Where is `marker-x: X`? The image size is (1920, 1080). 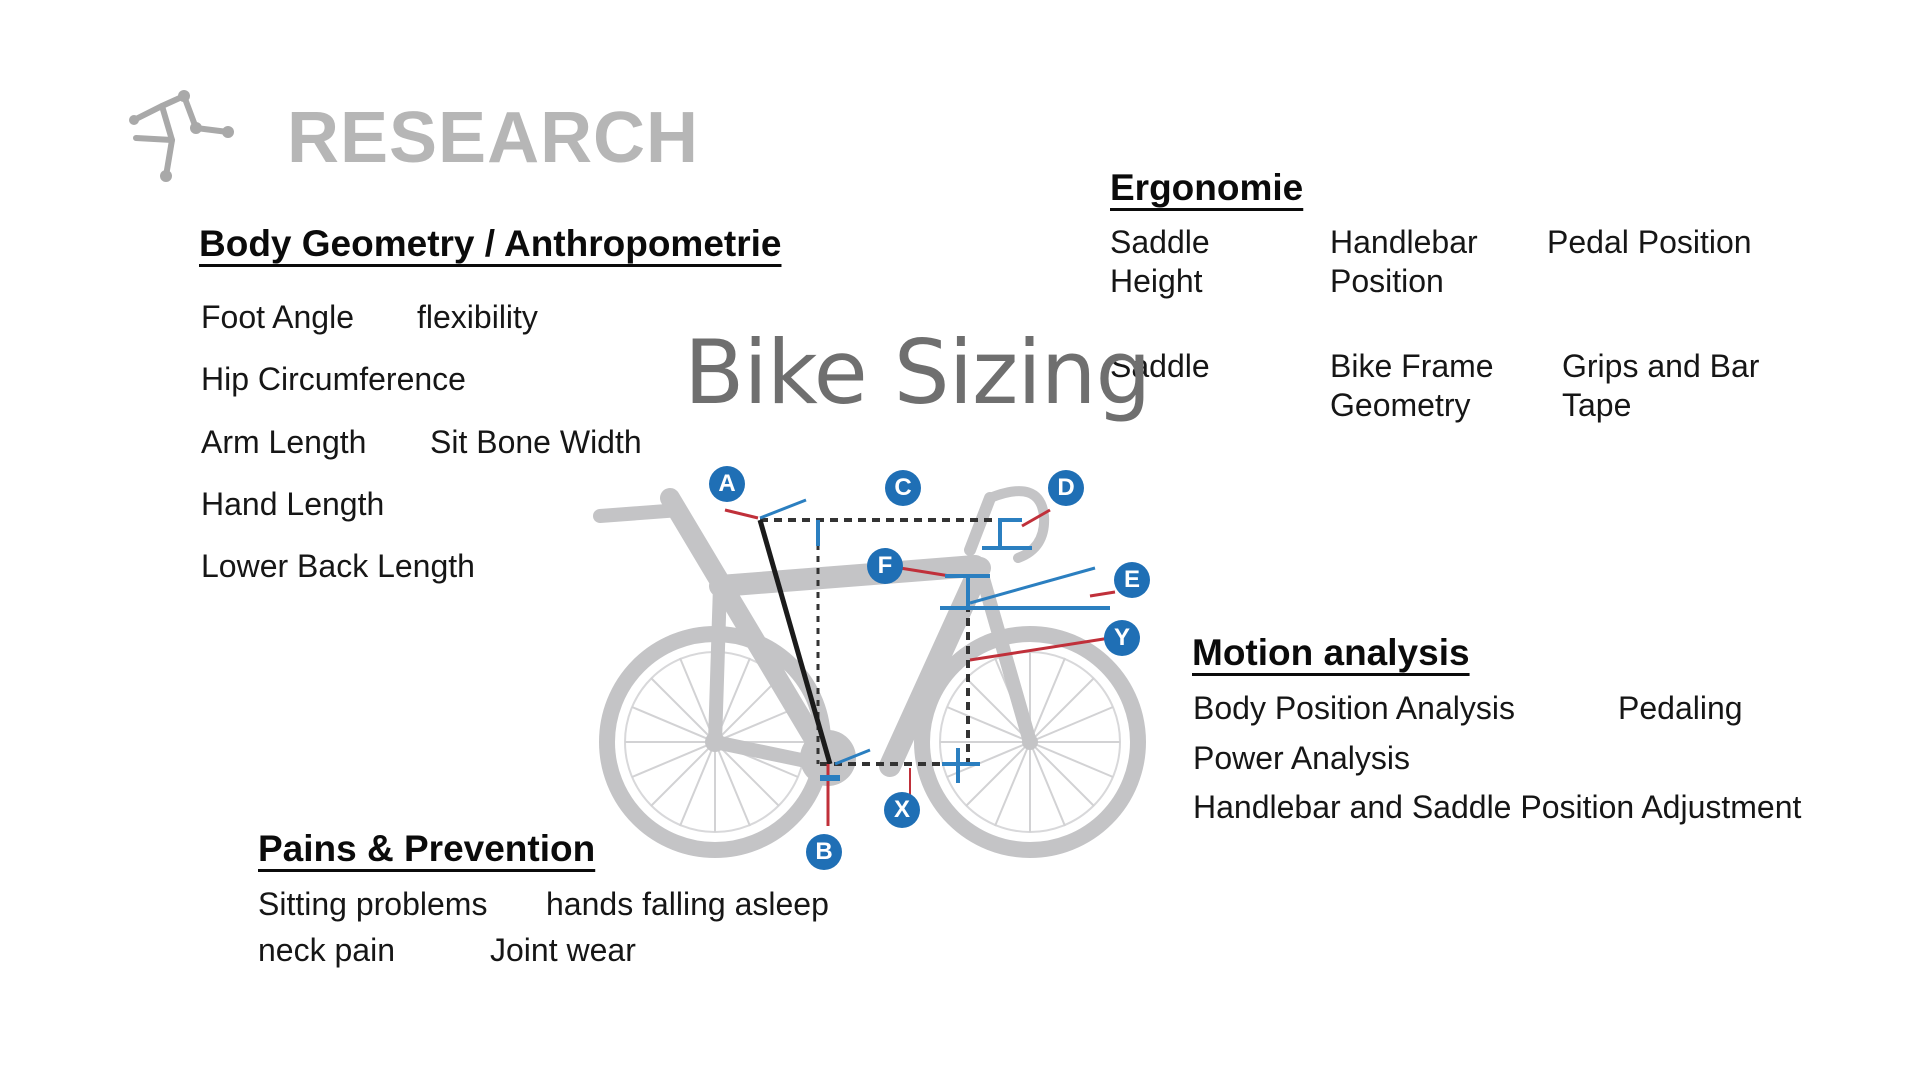 marker-x: X is located at coordinates (902, 810).